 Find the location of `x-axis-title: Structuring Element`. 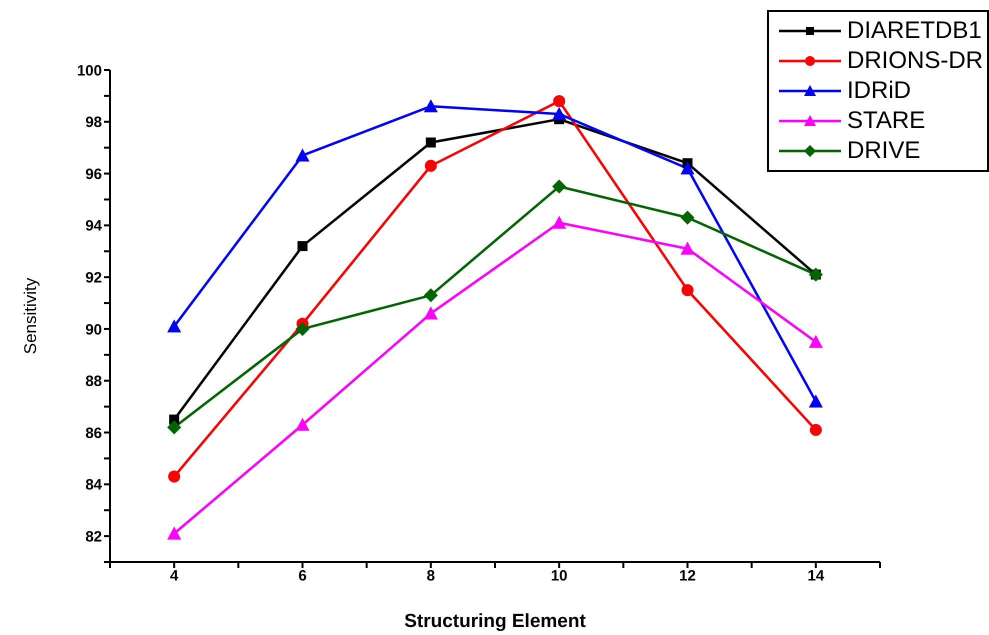

x-axis-title: Structuring Element is located at coordinates (495, 621).